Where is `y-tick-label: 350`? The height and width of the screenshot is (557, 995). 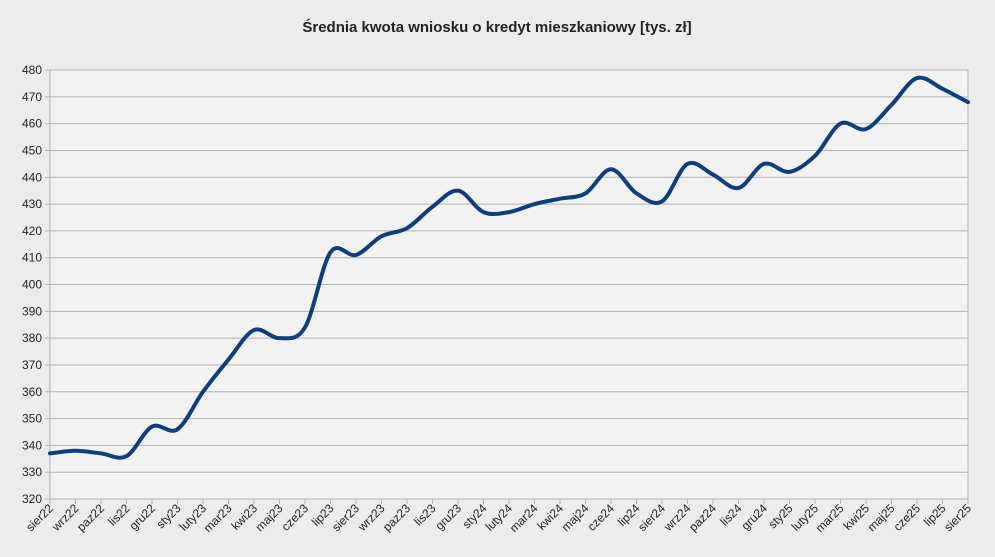 y-tick-label: 350 is located at coordinates (32, 419).